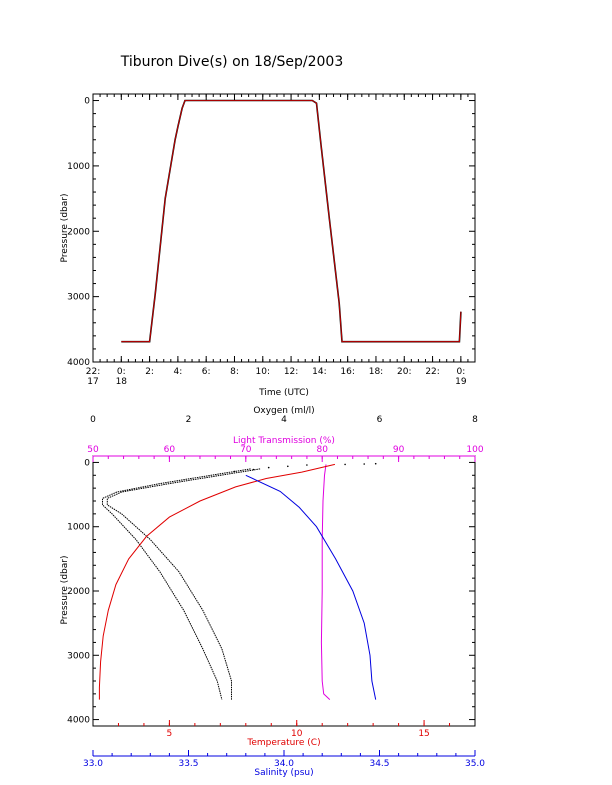 This screenshot has height=785, width=612. Describe the element at coordinates (297, 734) in the screenshot. I see `temperature-tick-label: 10` at that location.